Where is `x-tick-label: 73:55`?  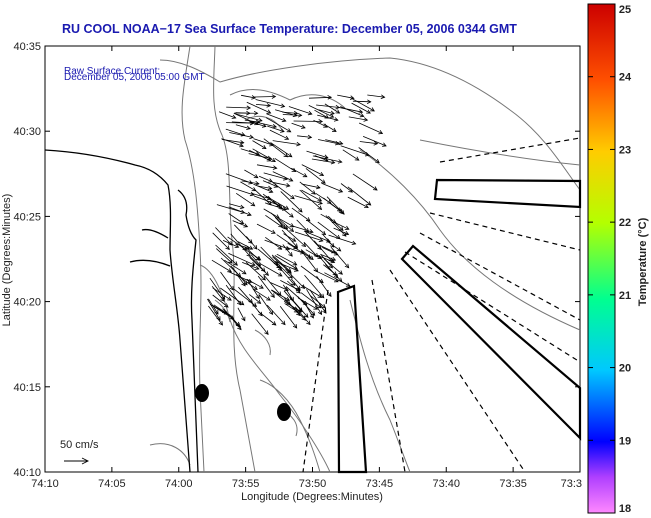
x-tick-label: 73:55 is located at coordinates (246, 484).